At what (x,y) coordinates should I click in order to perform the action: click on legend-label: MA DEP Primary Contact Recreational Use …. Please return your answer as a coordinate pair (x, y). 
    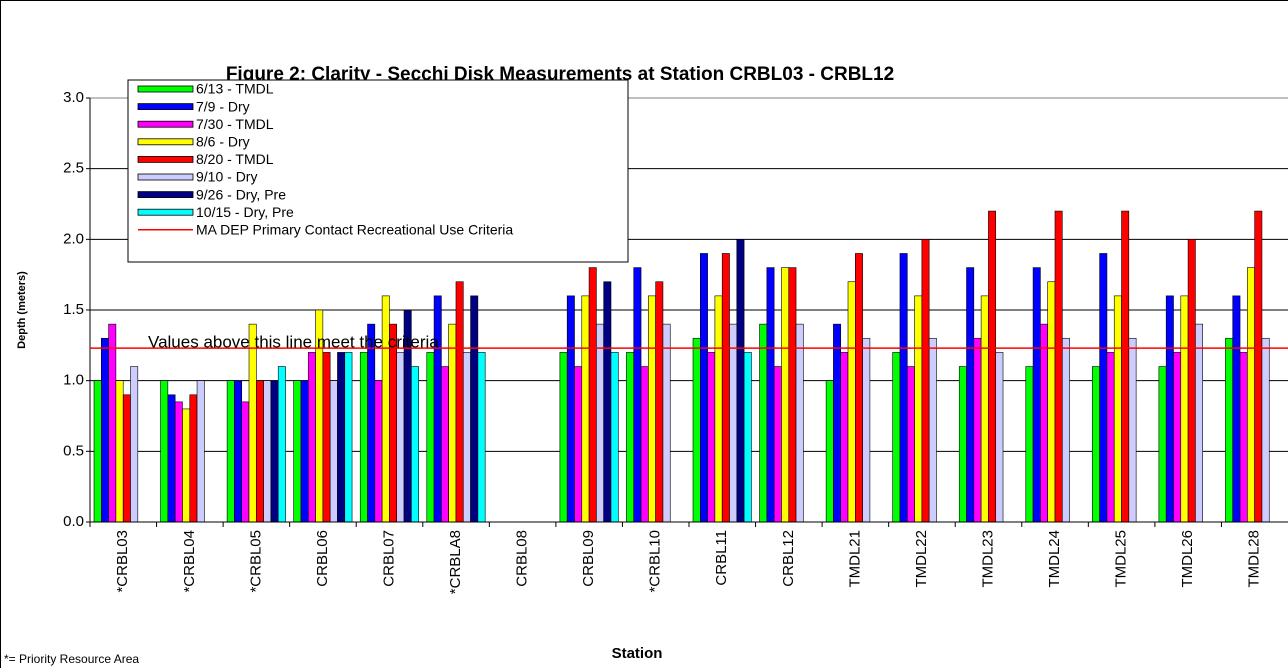
    Looking at the image, I should click on (354, 230).